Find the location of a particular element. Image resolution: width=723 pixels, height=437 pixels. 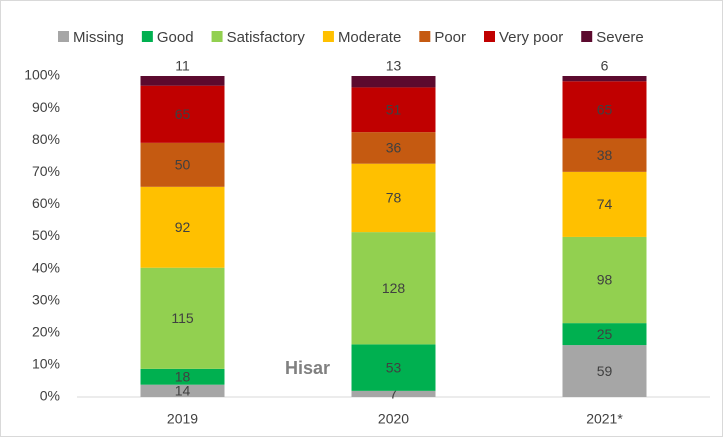

y-tick-label: 40% is located at coordinates (46, 267).